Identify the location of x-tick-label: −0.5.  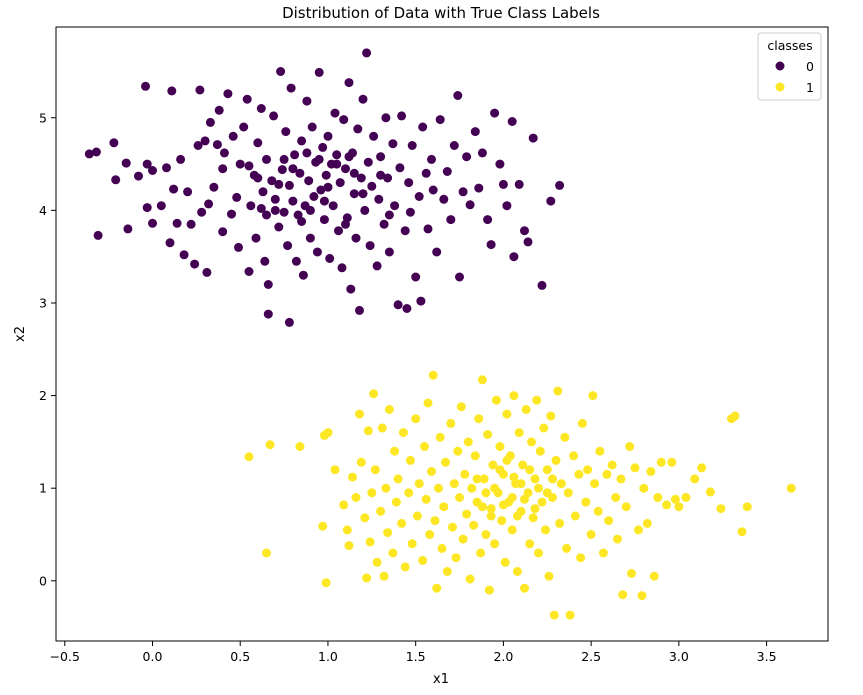
(65, 656).